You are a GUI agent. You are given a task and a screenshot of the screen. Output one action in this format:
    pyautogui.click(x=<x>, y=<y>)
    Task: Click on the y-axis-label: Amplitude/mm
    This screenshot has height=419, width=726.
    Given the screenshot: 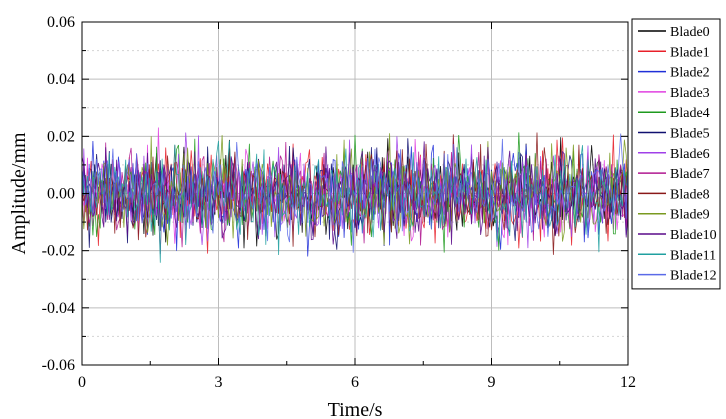 What is the action you would take?
    pyautogui.click(x=19, y=193)
    